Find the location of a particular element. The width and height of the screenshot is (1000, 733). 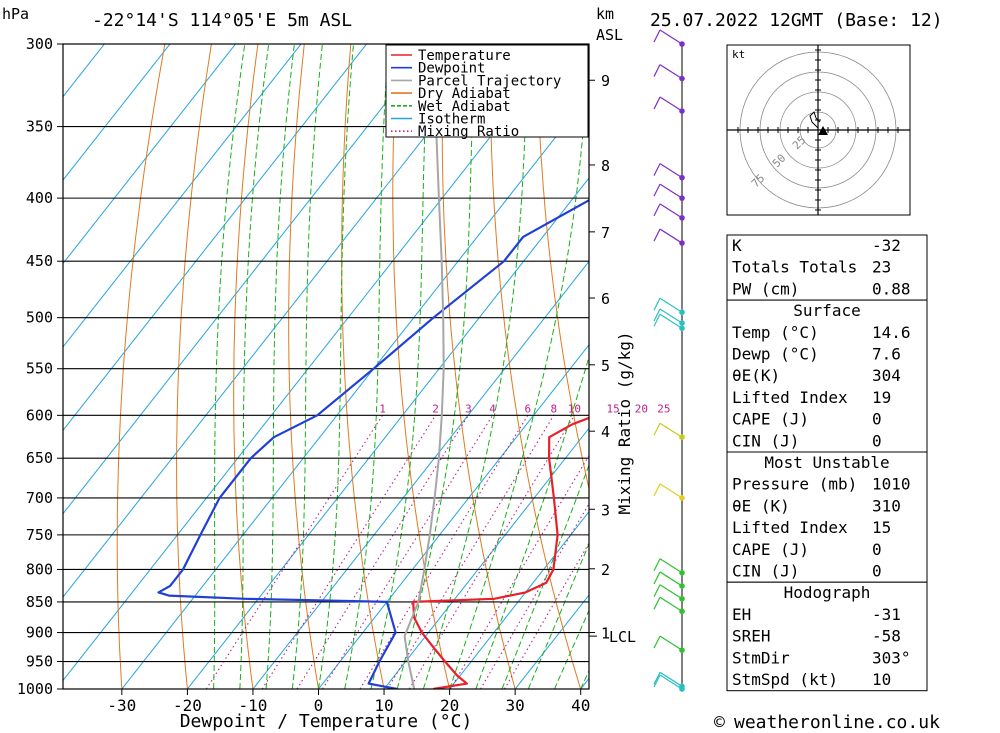

pressure-label: 700 is located at coordinates (39, 498).